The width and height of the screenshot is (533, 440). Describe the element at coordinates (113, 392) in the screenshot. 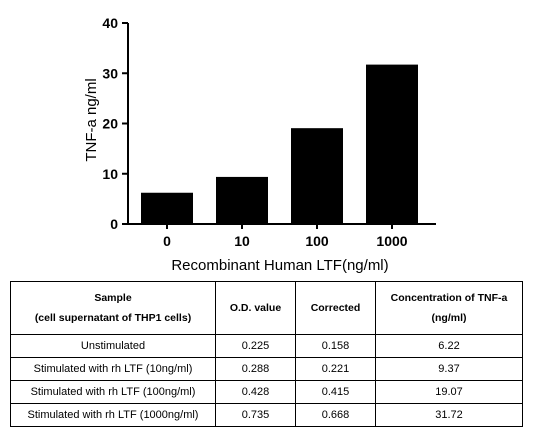

I see `cell-sample: Stimulated with rh LTF (100ng/ml)` at that location.